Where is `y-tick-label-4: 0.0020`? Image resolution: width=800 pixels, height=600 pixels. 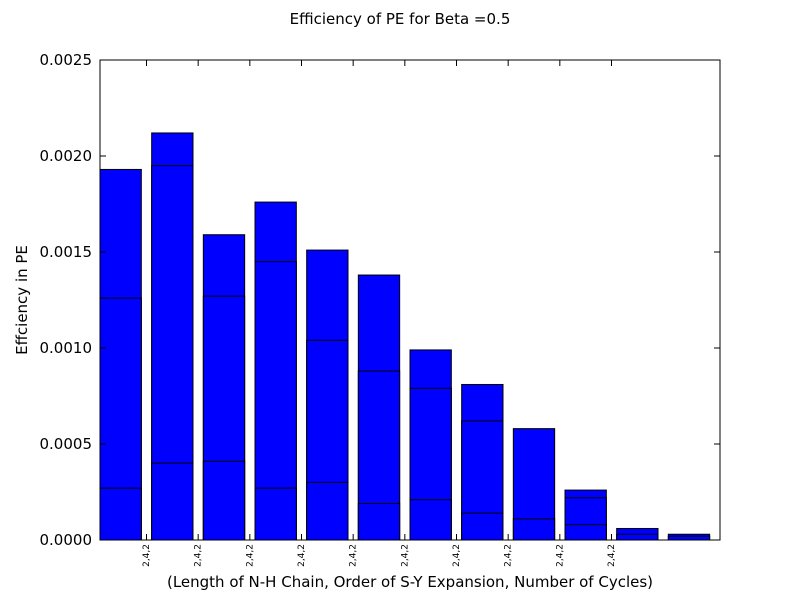 y-tick-label-4: 0.0020 is located at coordinates (66, 156).